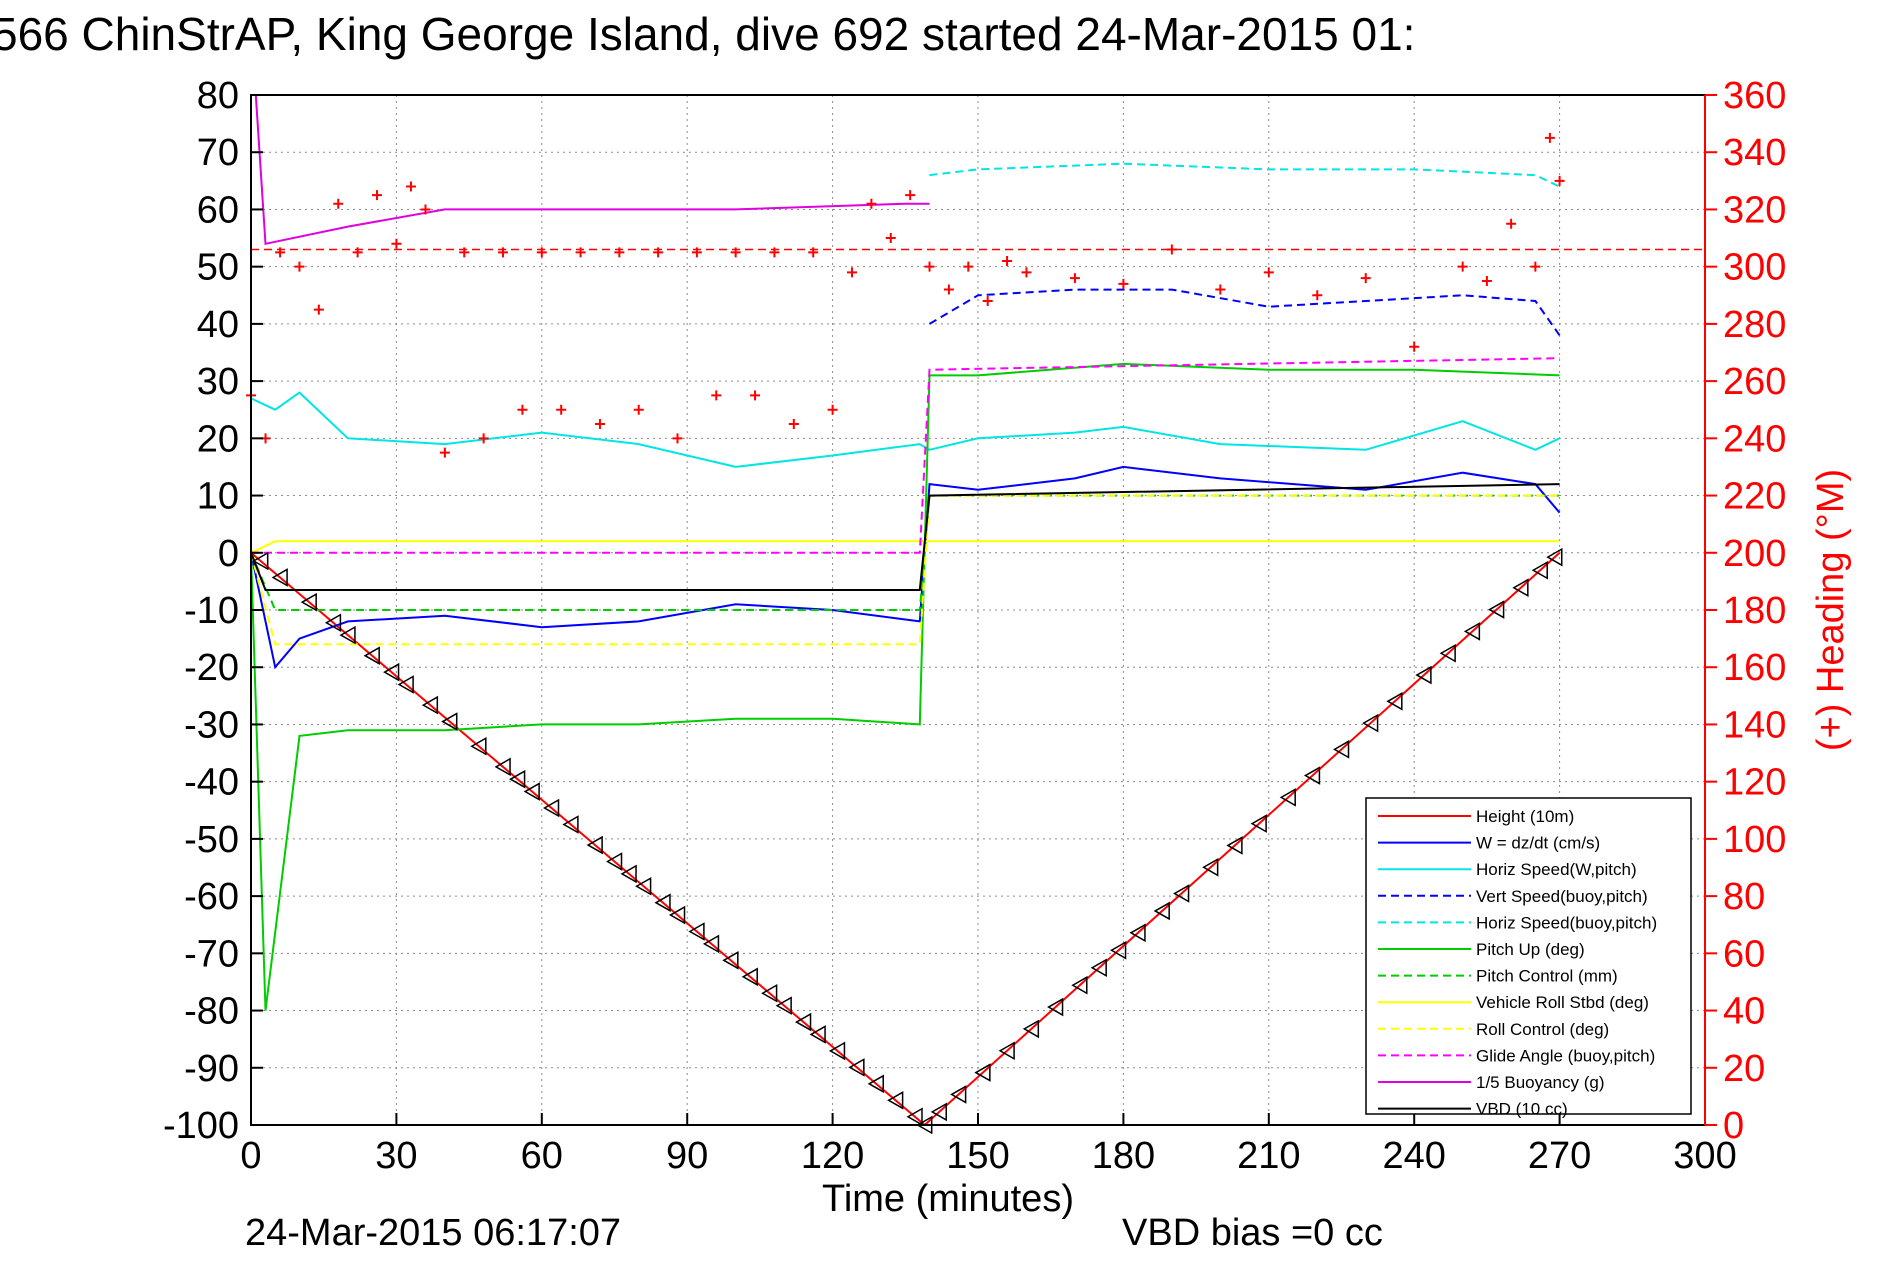 The width and height of the screenshot is (1891, 1267). Describe the element at coordinates (218, 325) in the screenshot. I see `y-tick-label: 40` at that location.